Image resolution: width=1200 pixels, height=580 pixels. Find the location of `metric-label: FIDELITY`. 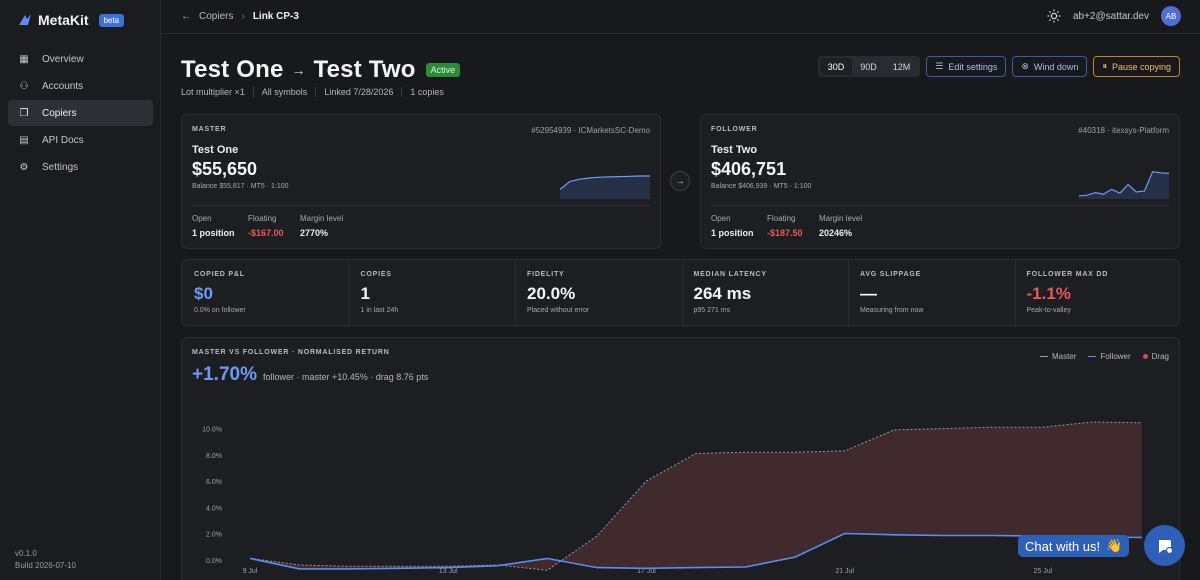

metric-label: FIDELITY is located at coordinates (546, 274).